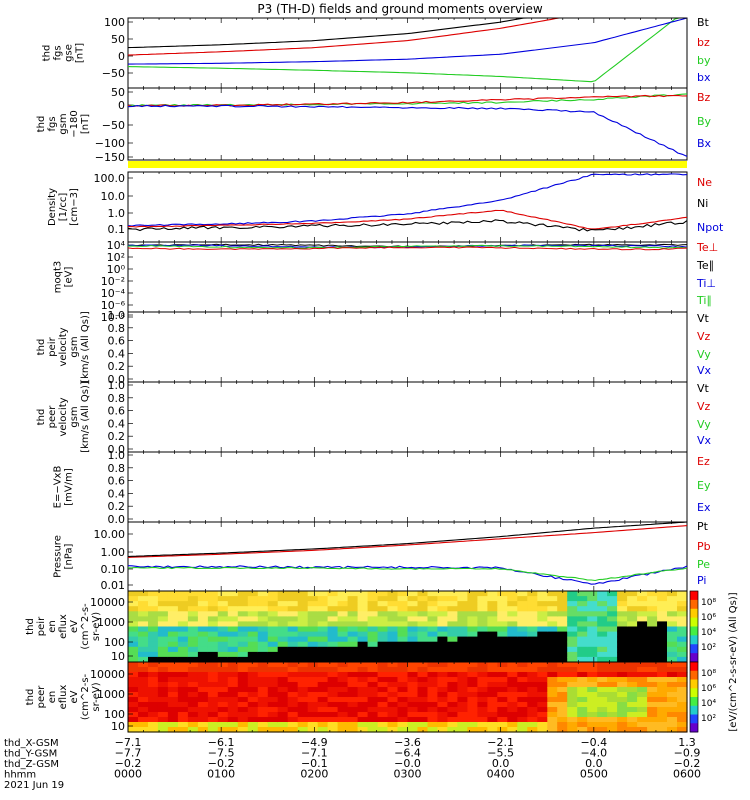 The height and width of the screenshot is (800, 750). I want to click on y-axis-label: [km/s (All Qs)], so click(85, 417).